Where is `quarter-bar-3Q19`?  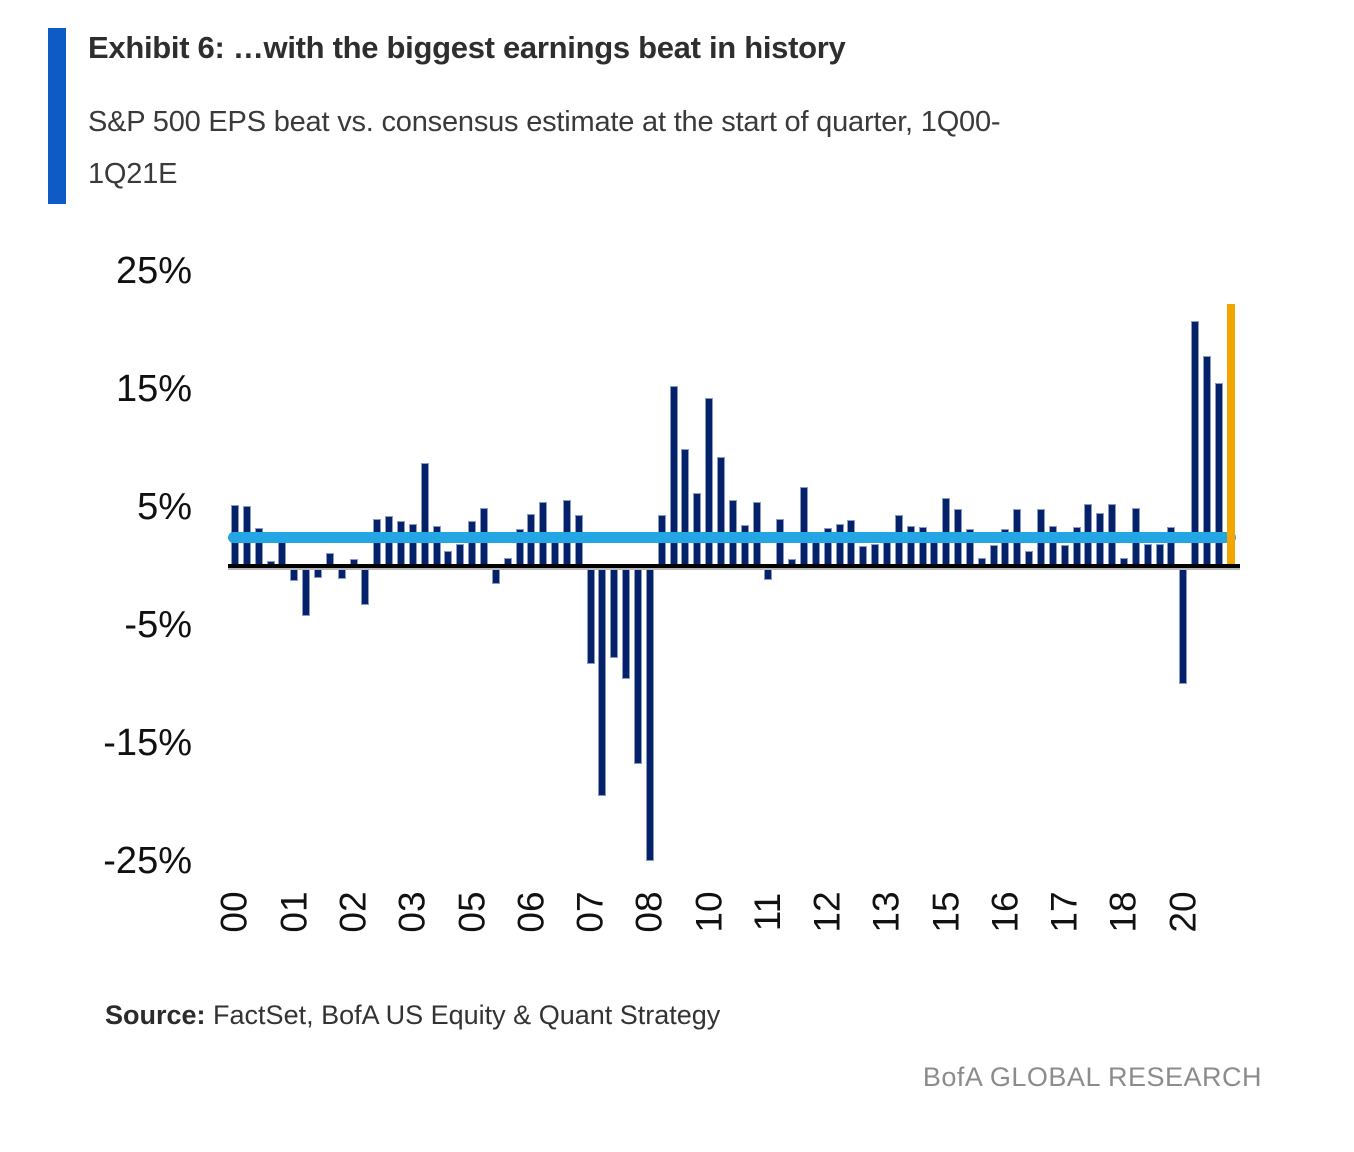 quarter-bar-3Q19 is located at coordinates (1159, 554).